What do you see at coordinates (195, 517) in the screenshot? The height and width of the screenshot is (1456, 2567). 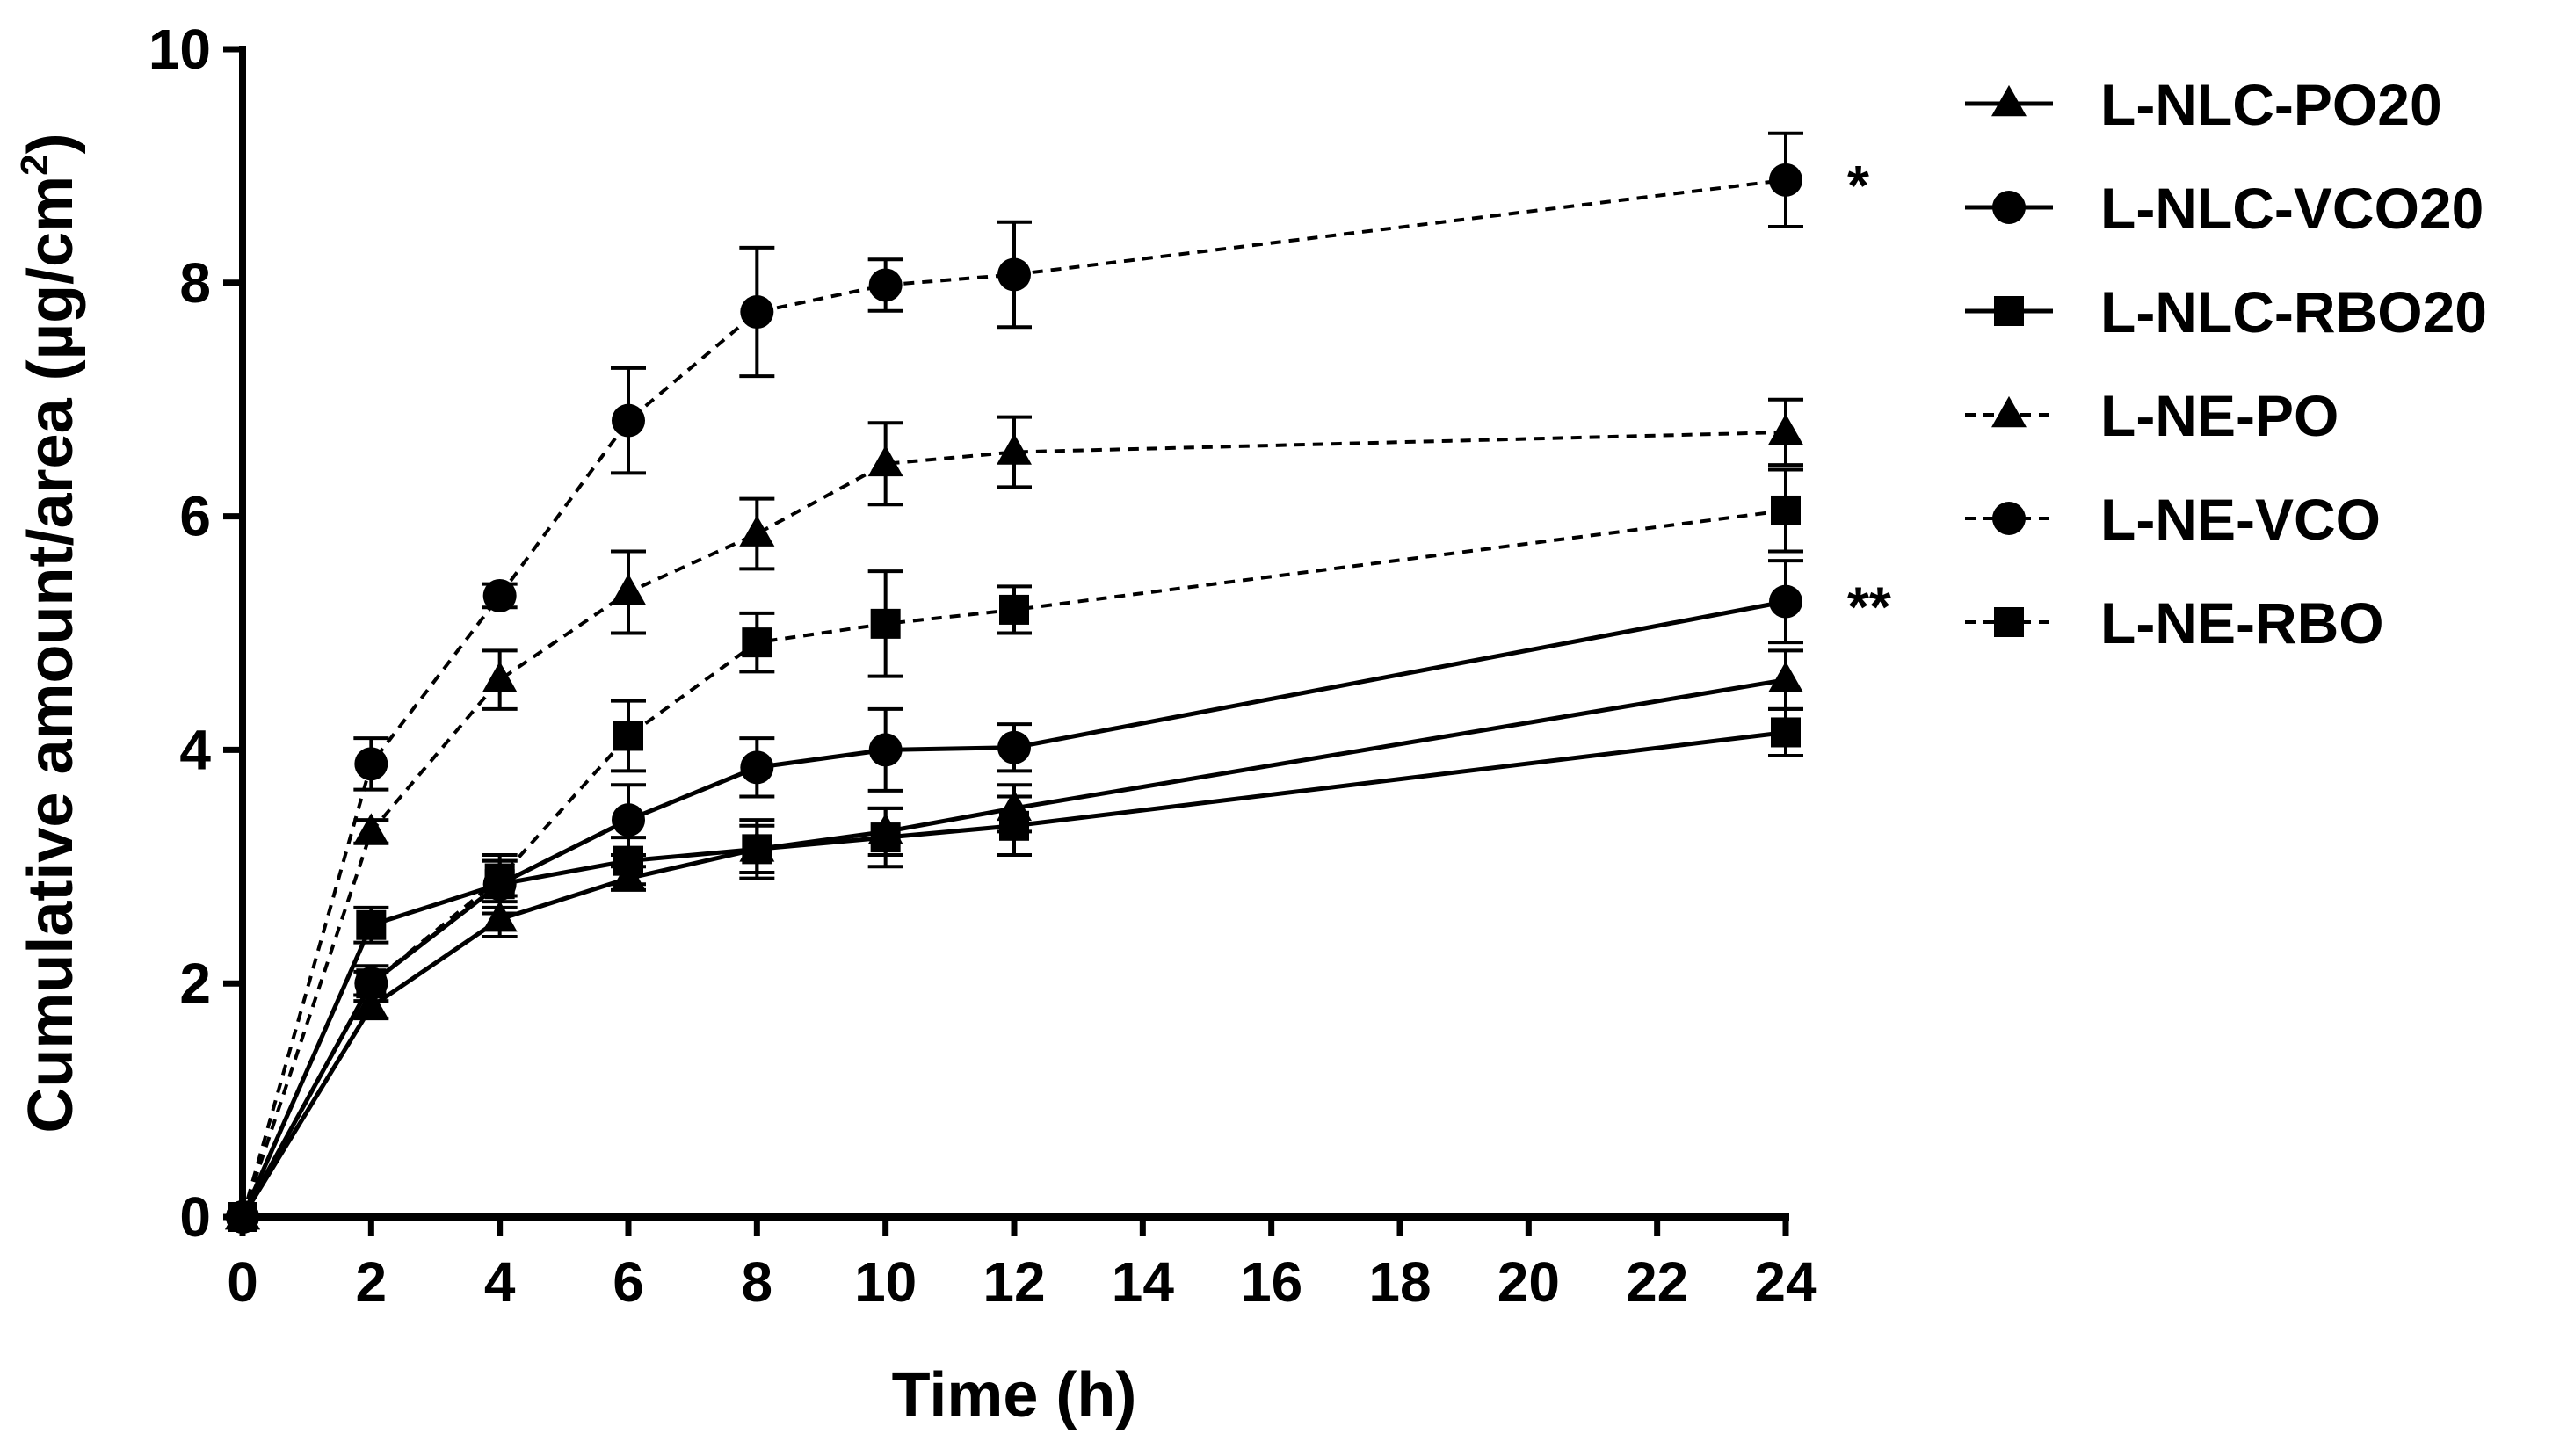 I see `y-tick-label: 6` at bounding box center [195, 517].